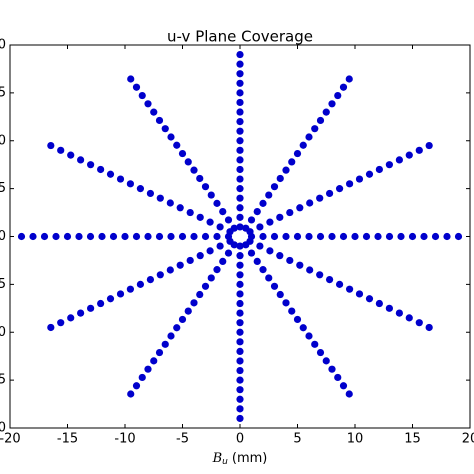  What do you see at coordinates (124, 439) in the screenshot?
I see `x-tick-label: -10` at bounding box center [124, 439].